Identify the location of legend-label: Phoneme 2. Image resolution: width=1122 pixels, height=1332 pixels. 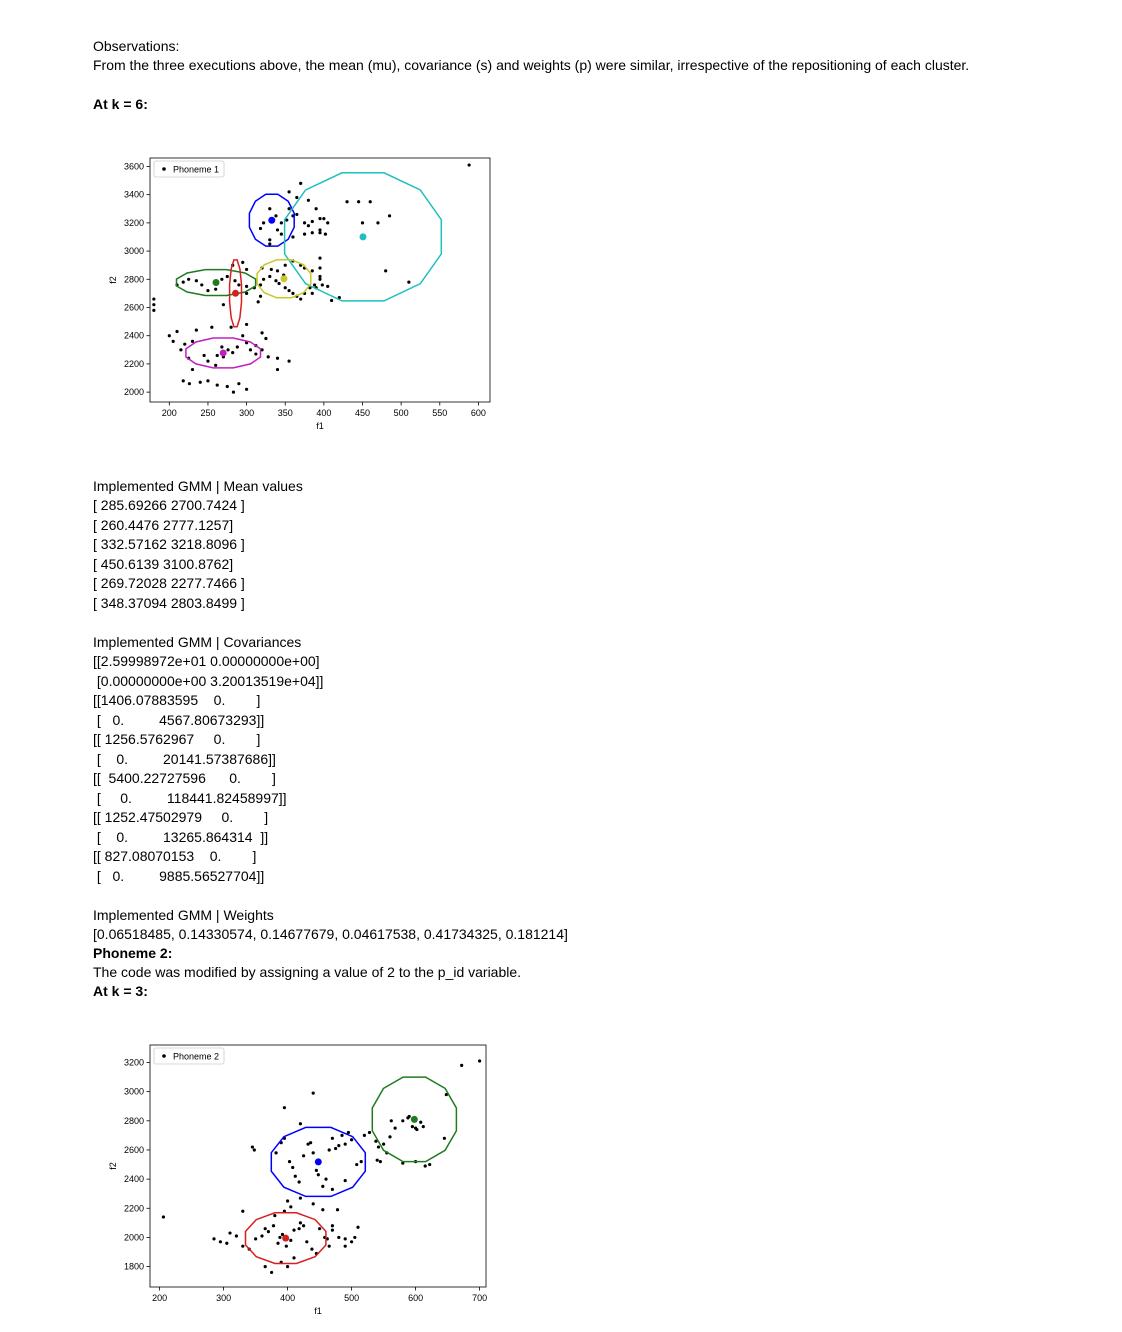
(196, 1057).